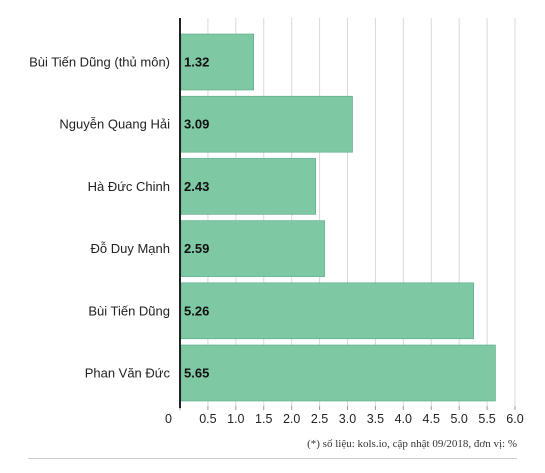  I want to click on x-tick-label-0: 0, so click(168, 419).